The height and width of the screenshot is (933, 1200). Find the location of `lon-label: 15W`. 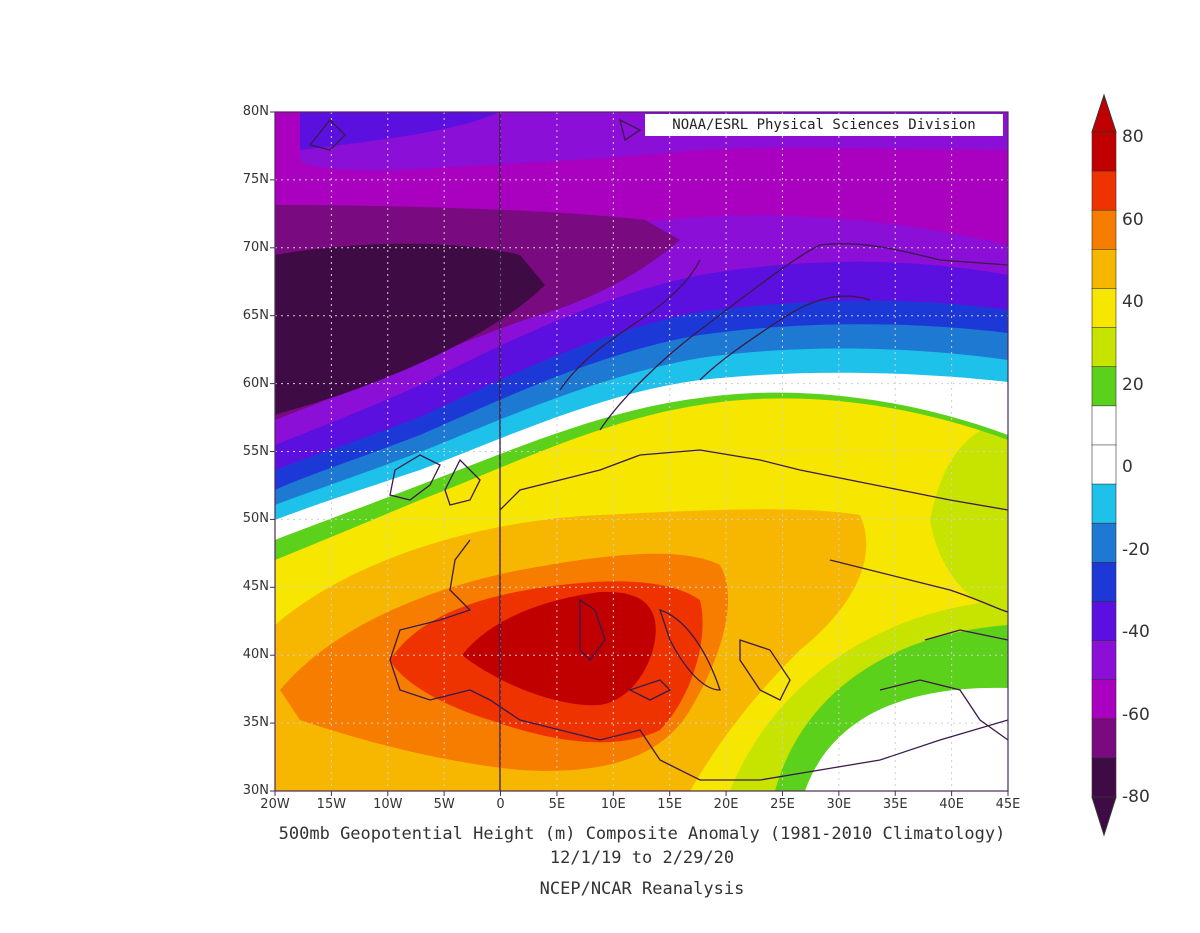

lon-label: 15W is located at coordinates (331, 804).